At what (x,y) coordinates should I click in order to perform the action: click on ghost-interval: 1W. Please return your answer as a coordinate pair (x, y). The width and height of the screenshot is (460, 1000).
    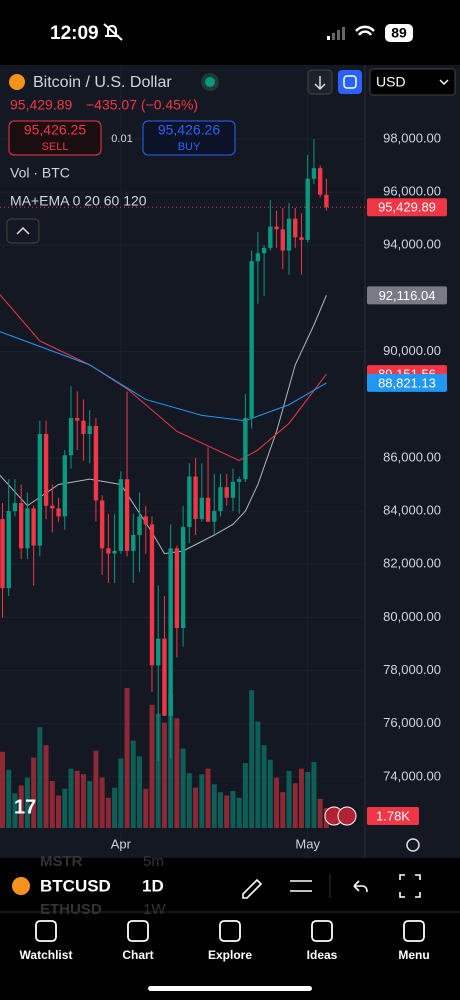
    Looking at the image, I should click on (154, 909).